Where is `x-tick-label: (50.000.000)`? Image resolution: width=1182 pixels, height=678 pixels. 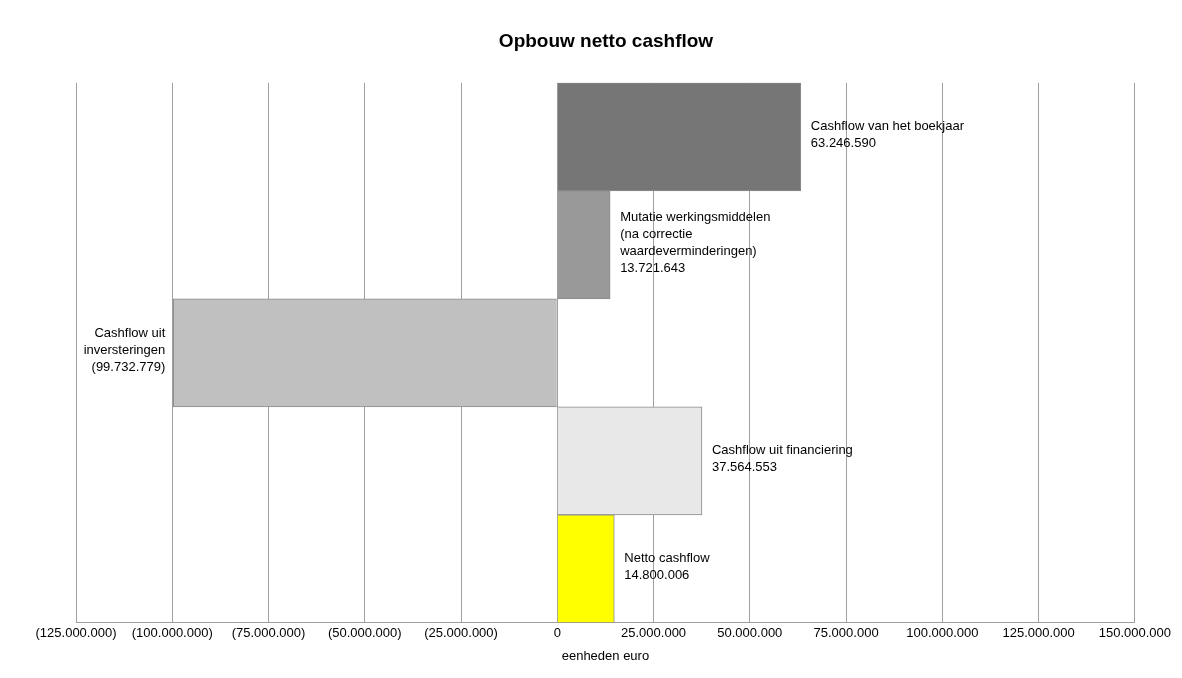 x-tick-label: (50.000.000) is located at coordinates (364, 633).